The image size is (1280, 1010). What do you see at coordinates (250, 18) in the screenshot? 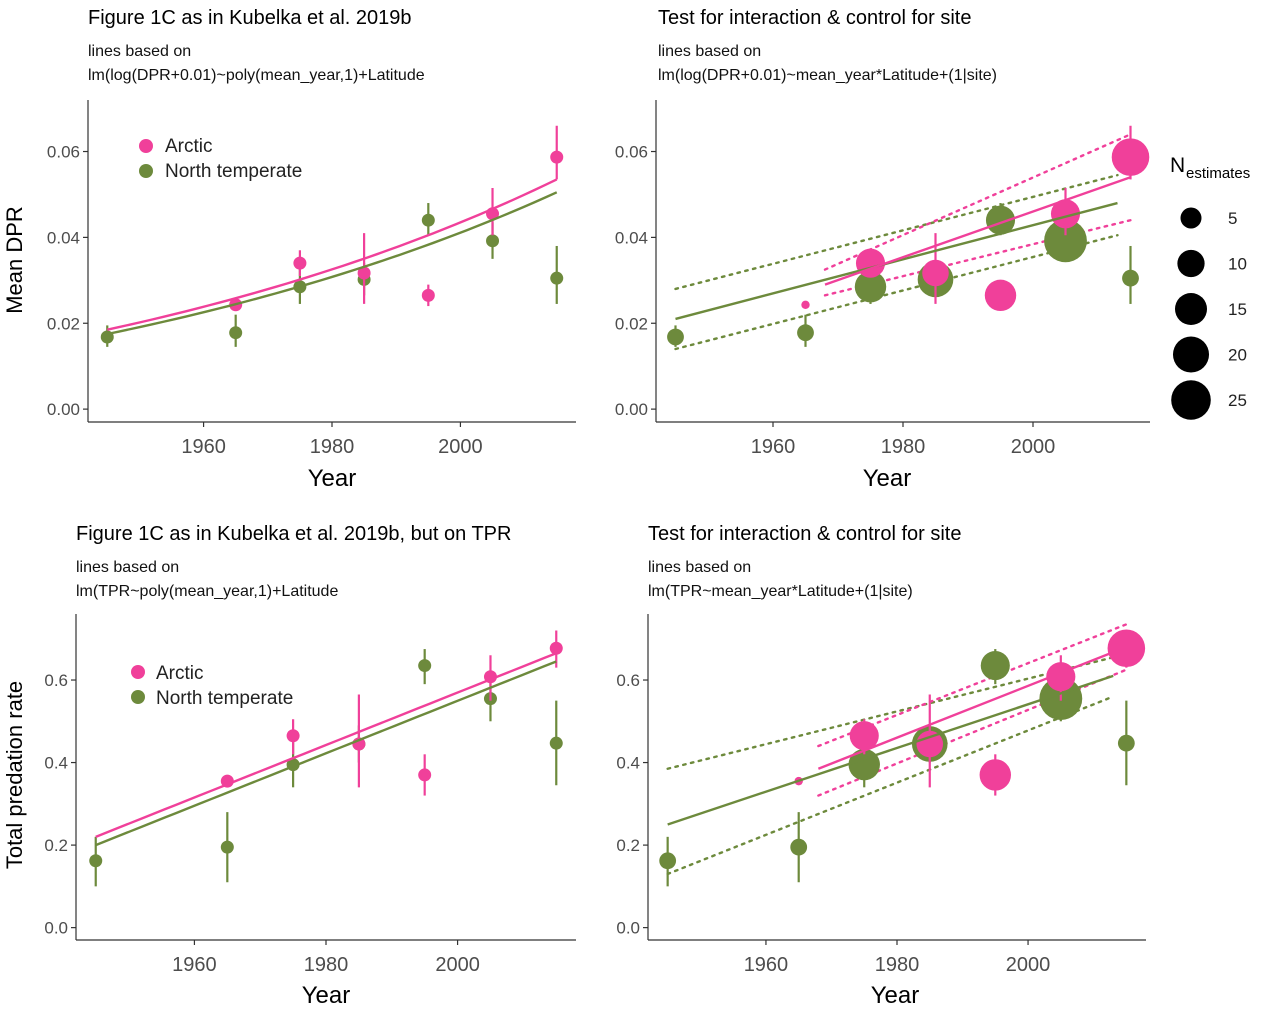
I see `panel-title: Figure 1C as in Kubelka et al. 2019b` at bounding box center [250, 18].